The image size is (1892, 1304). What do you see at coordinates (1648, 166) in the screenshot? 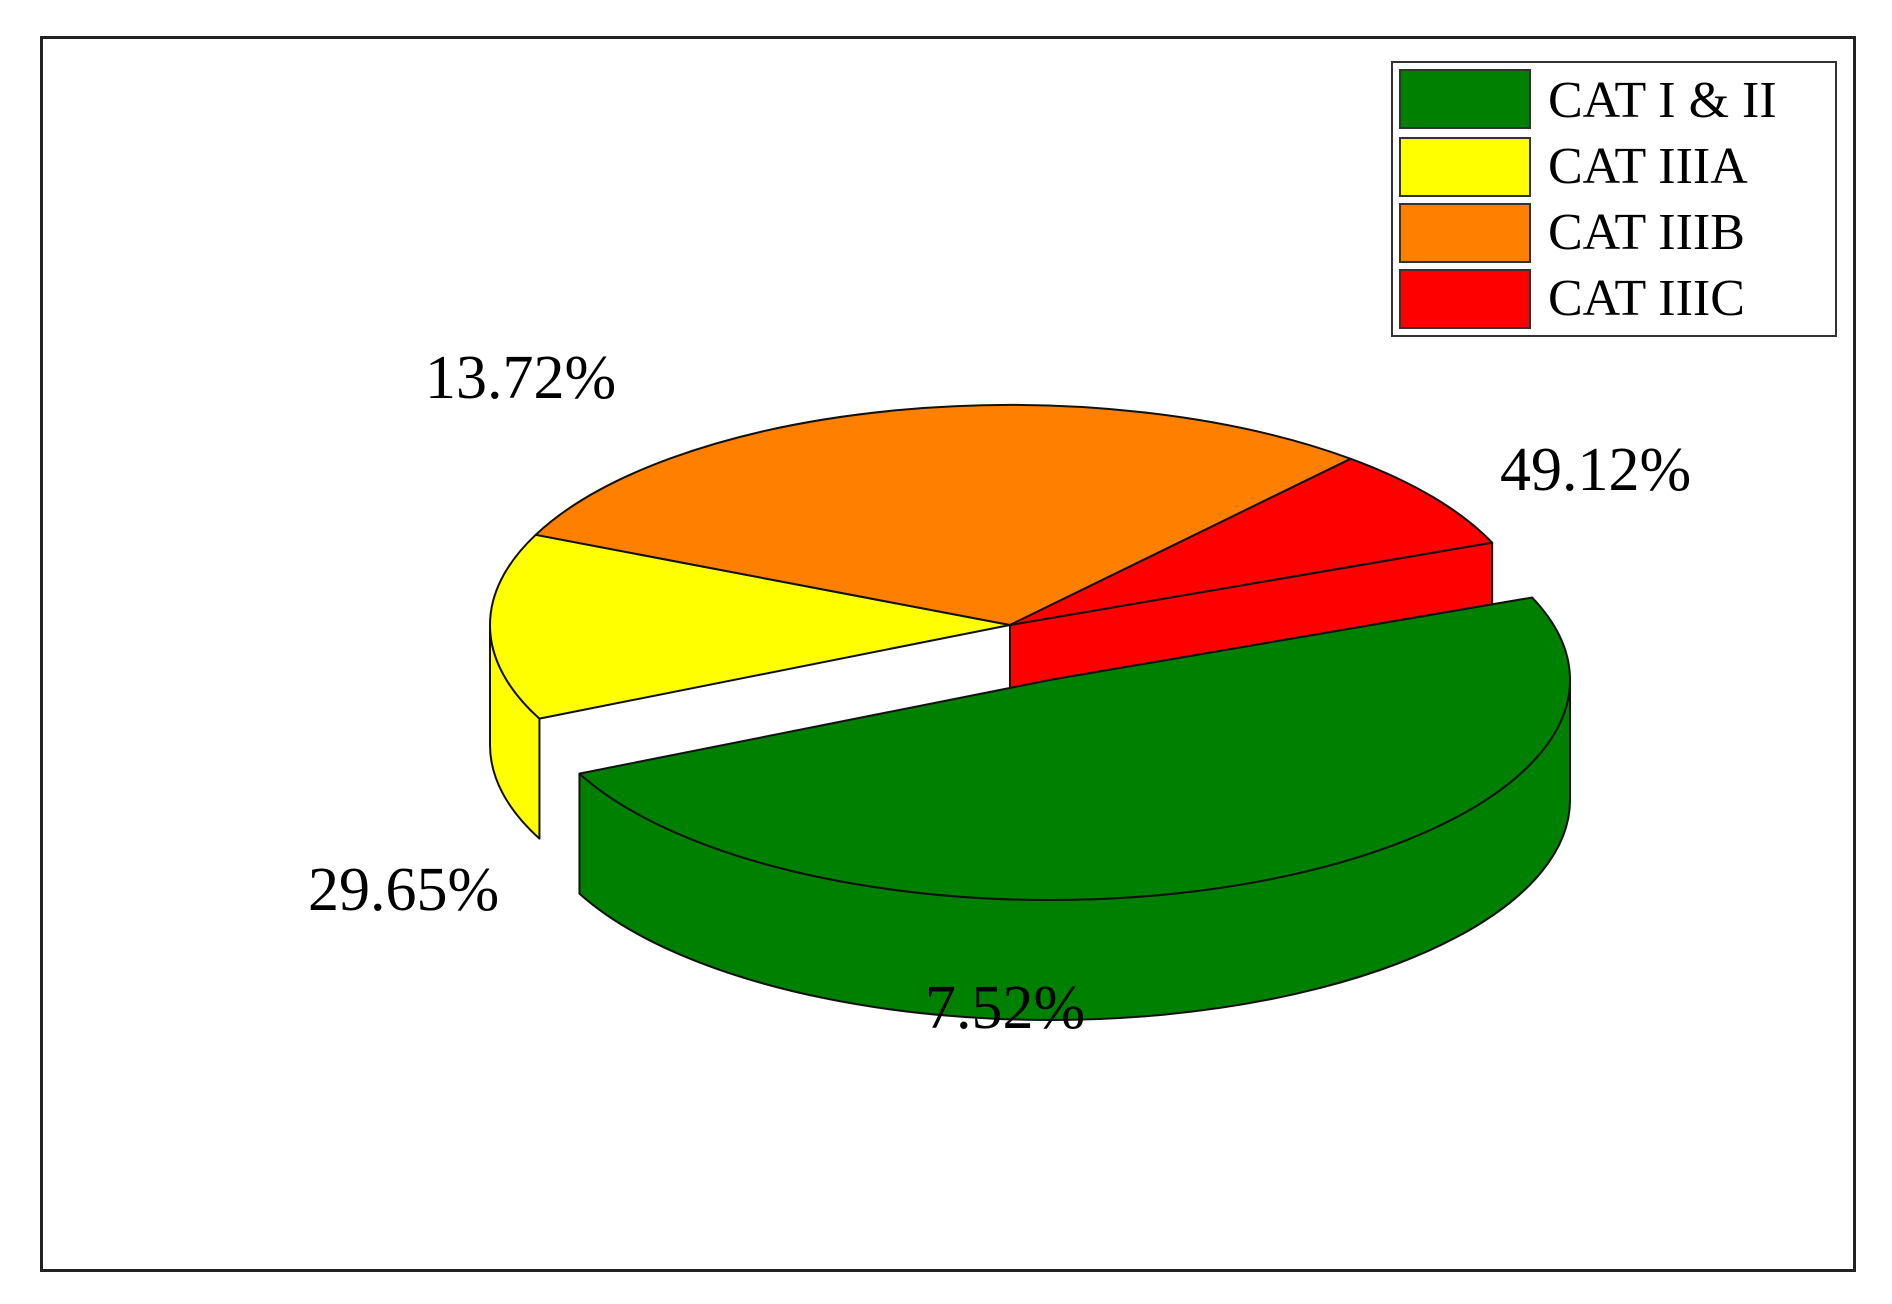
I see `legend-label-cat-iiia: CAT IIIA` at bounding box center [1648, 166].